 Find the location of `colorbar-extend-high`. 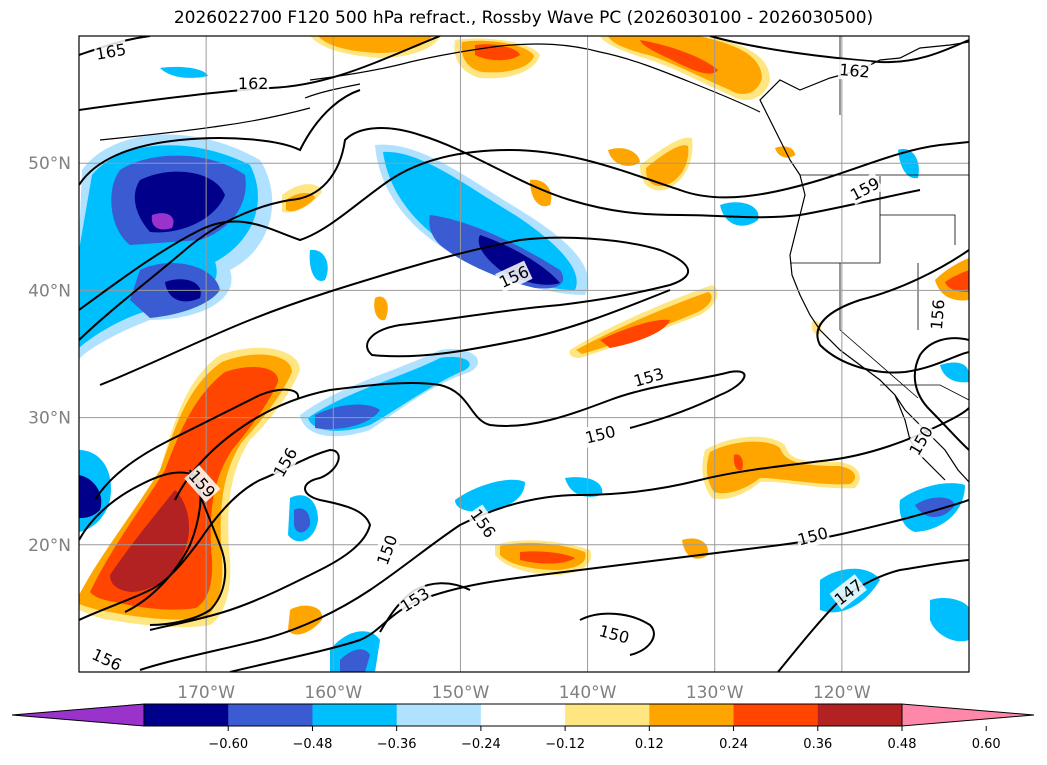

colorbar-extend-high is located at coordinates (968, 715).